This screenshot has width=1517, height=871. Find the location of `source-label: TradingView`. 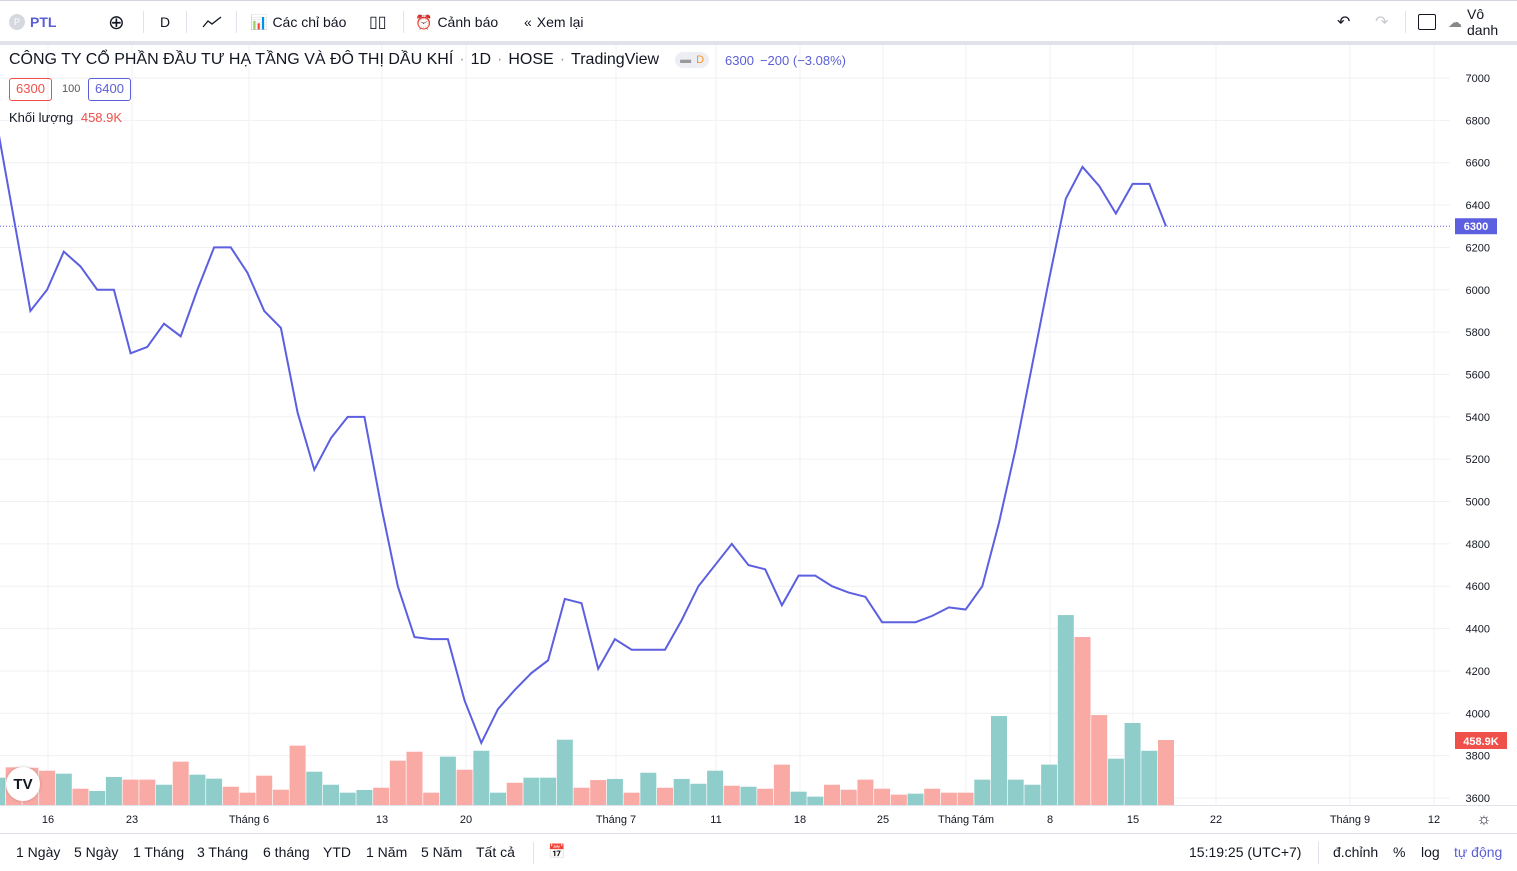

source-label: TradingView is located at coordinates (615, 59).